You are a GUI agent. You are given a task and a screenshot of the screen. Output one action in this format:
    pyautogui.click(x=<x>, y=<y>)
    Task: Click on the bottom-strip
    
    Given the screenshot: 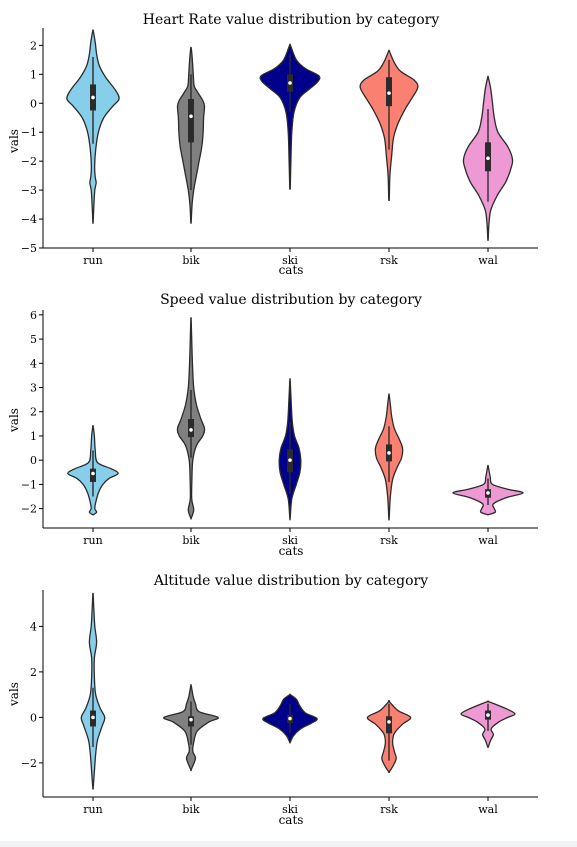 What is the action you would take?
    pyautogui.click(x=288, y=844)
    